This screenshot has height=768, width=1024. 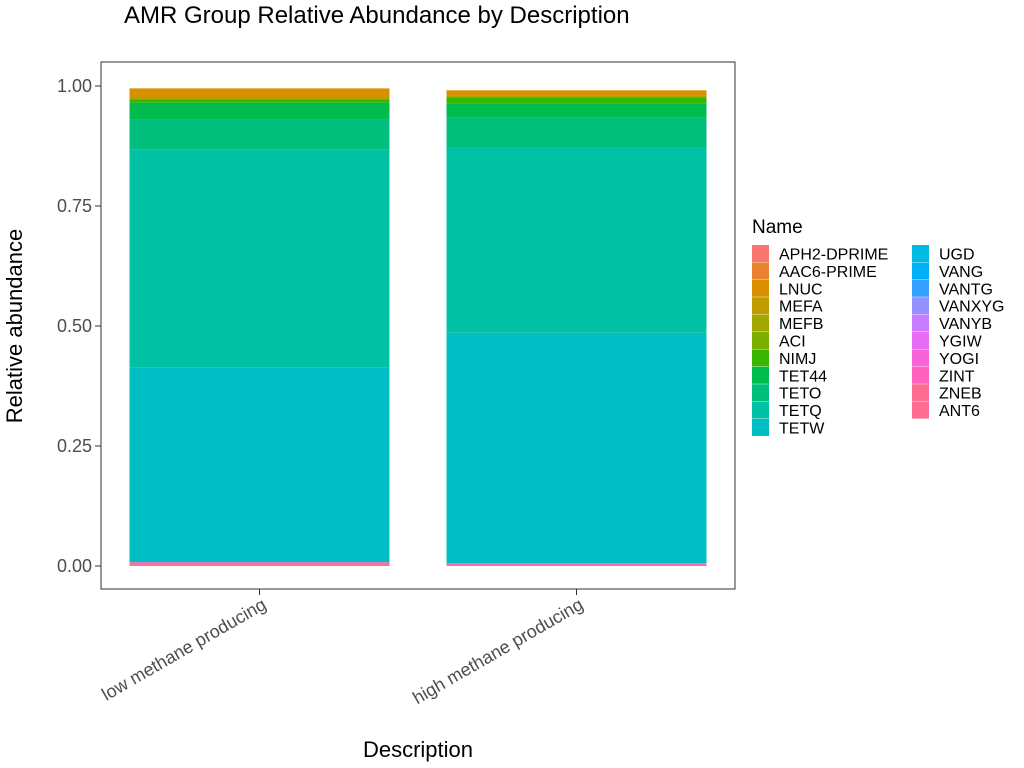 I want to click on legend-swatch-tetq, so click(x=760, y=410).